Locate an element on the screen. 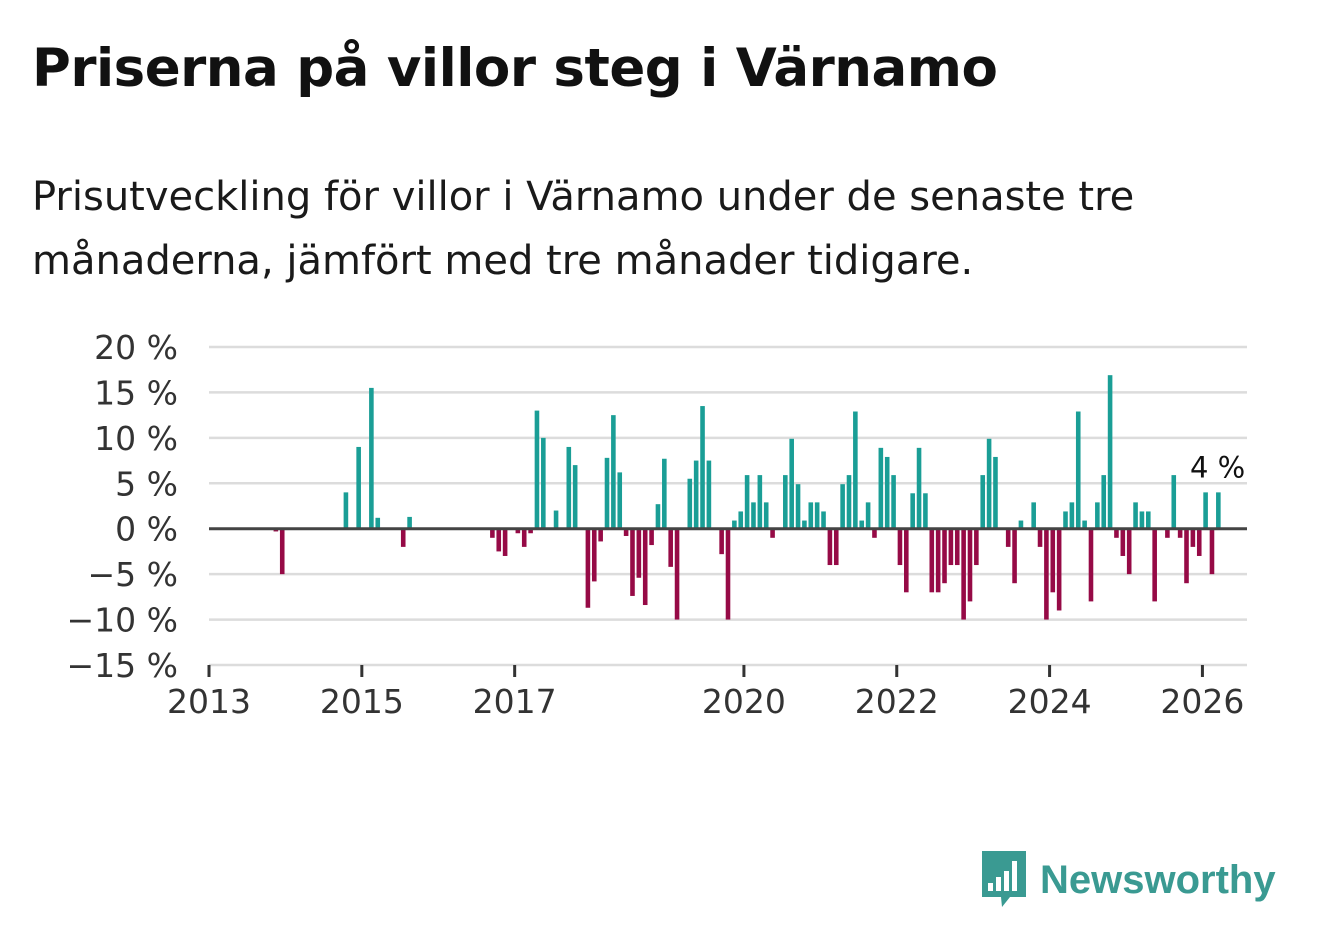  y-tick-label: −5 % is located at coordinates (133, 574).